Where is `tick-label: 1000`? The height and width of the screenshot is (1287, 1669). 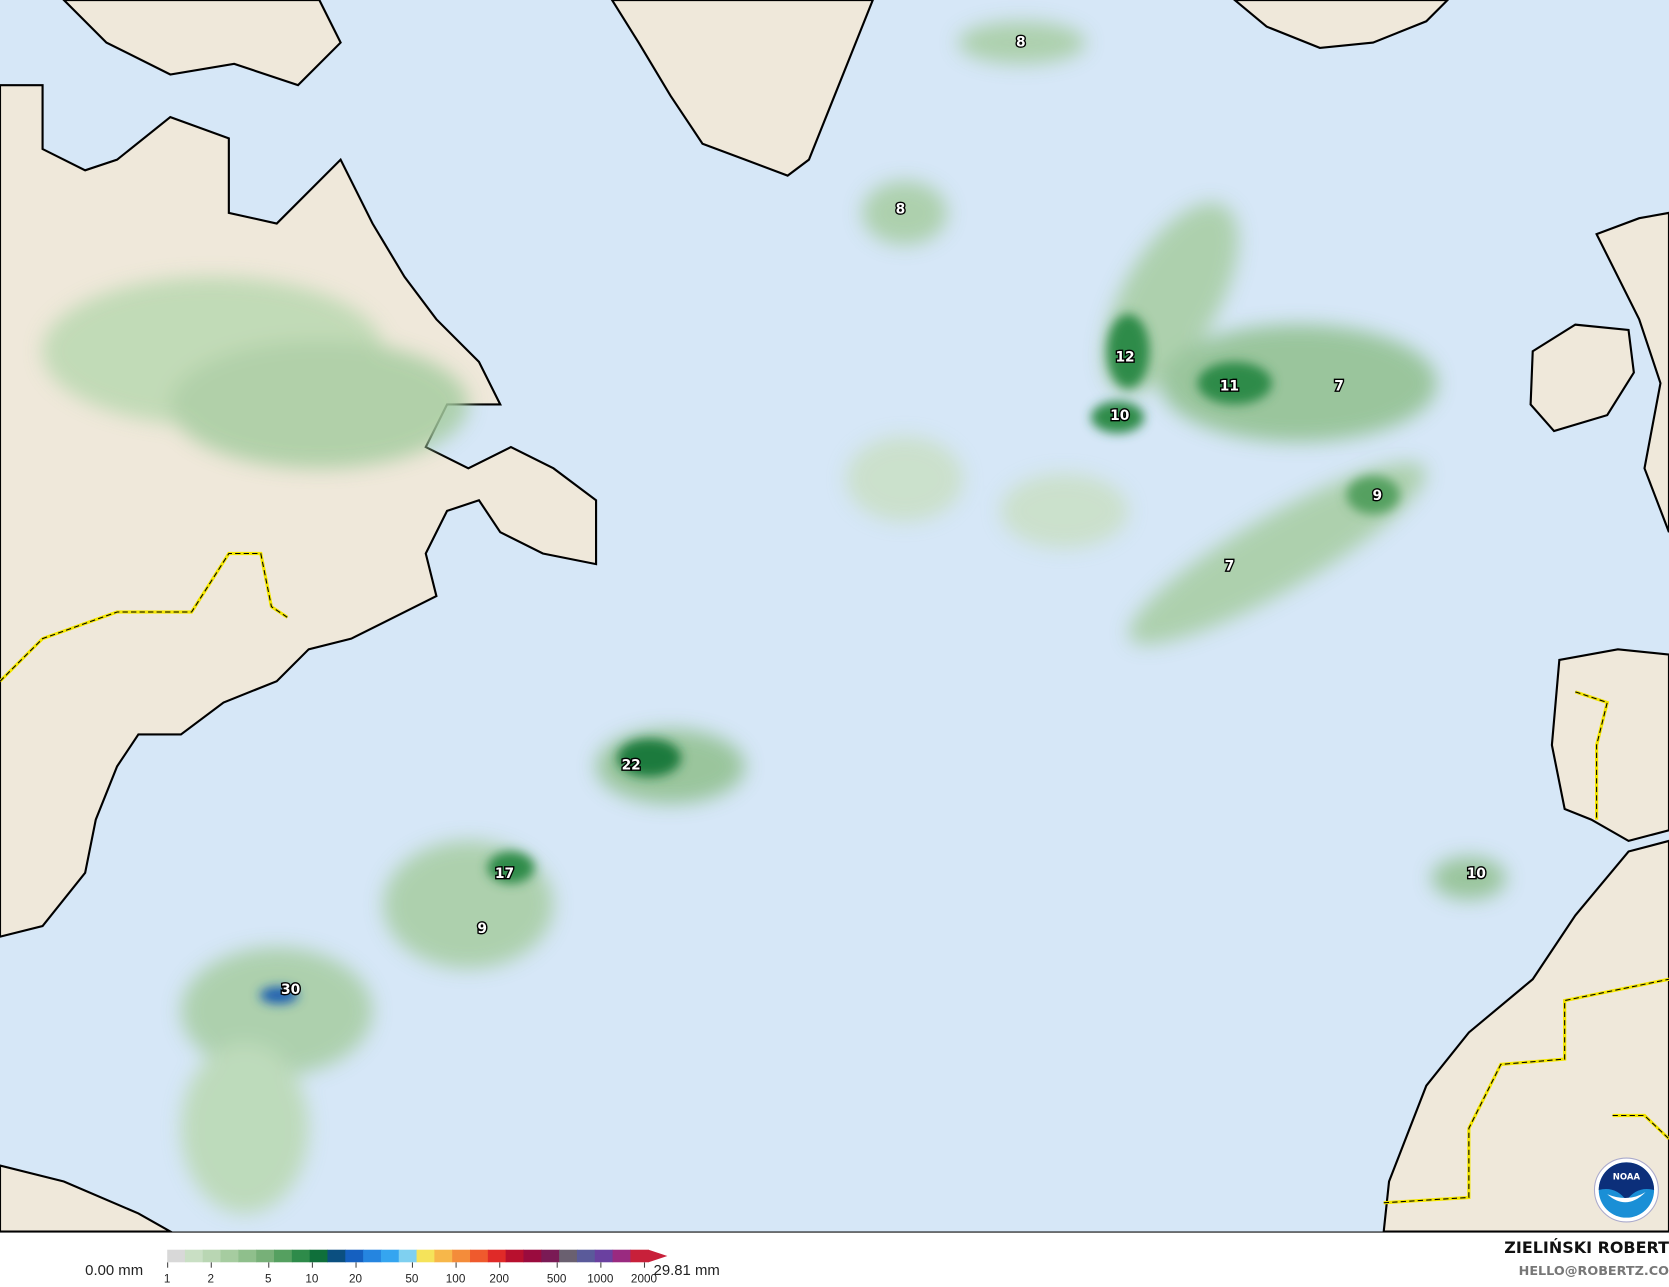 tick-label: 1000 is located at coordinates (600, 1279).